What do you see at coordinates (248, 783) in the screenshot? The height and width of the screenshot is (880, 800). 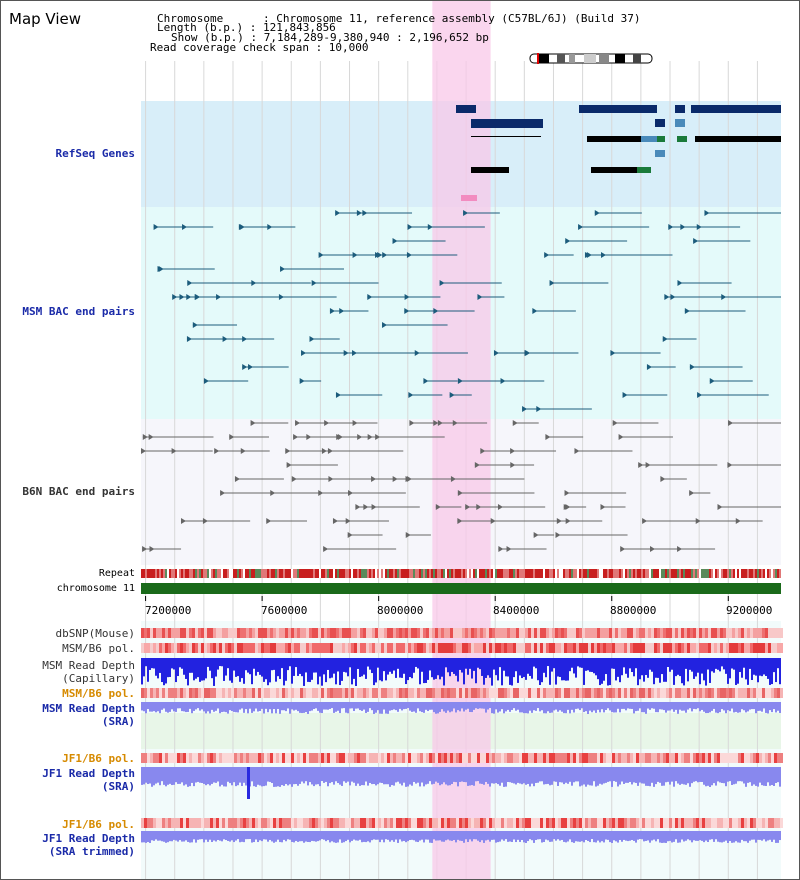 I see `jf1-depth-spike` at bounding box center [248, 783].